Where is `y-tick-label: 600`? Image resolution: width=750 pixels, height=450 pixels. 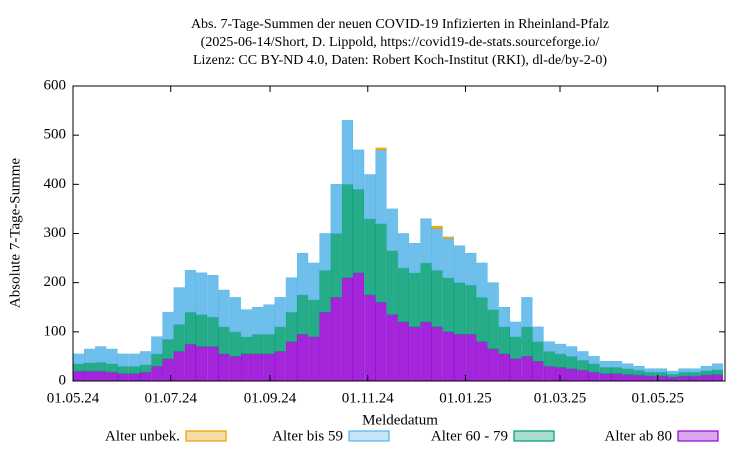
y-tick-label: 600 is located at coordinates (55, 85).